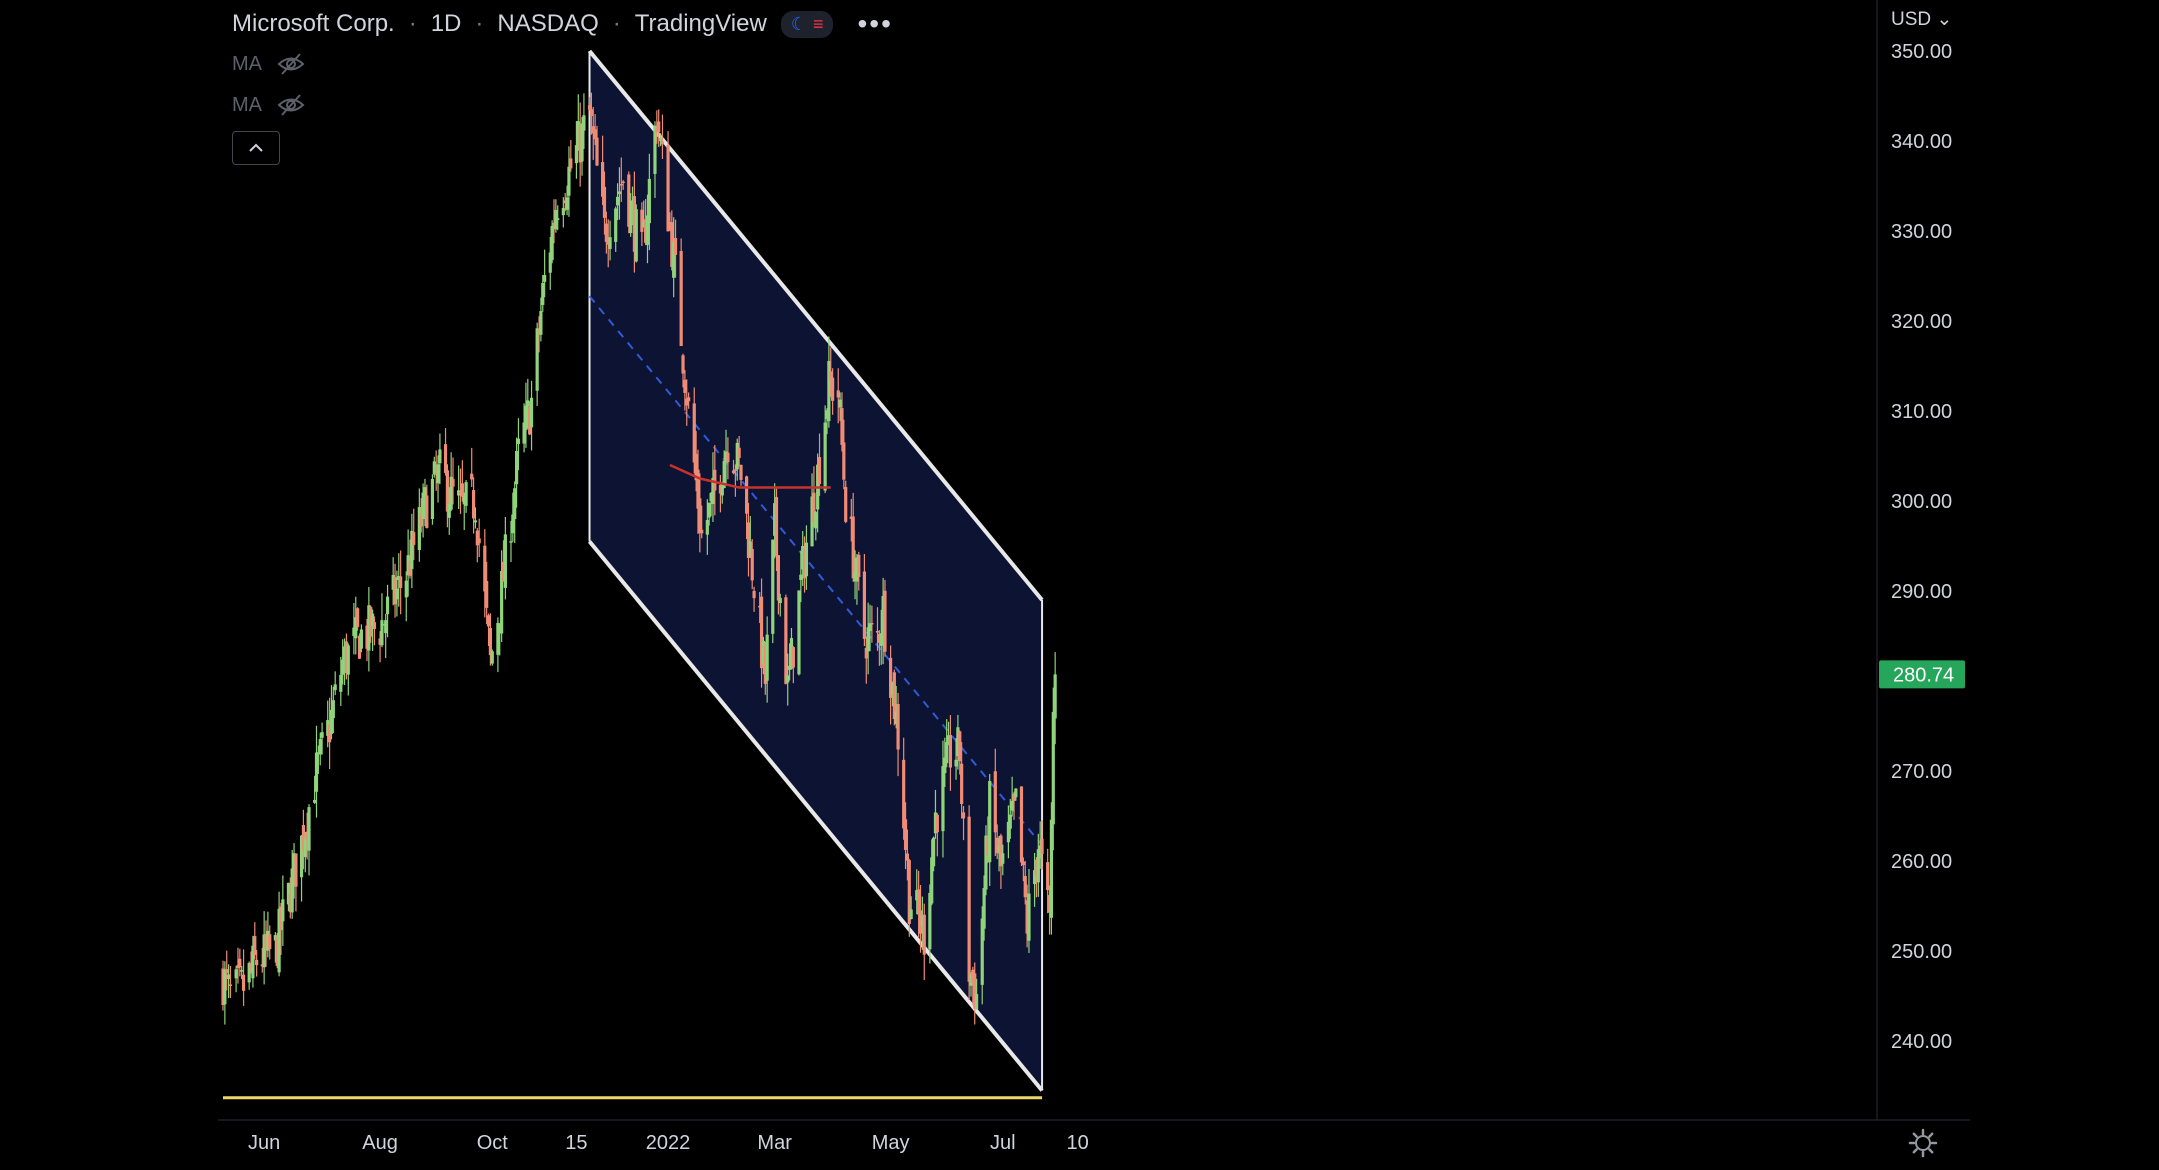  Describe the element at coordinates (269, 64) in the screenshot. I see `indicator-ma-1: MA` at that location.